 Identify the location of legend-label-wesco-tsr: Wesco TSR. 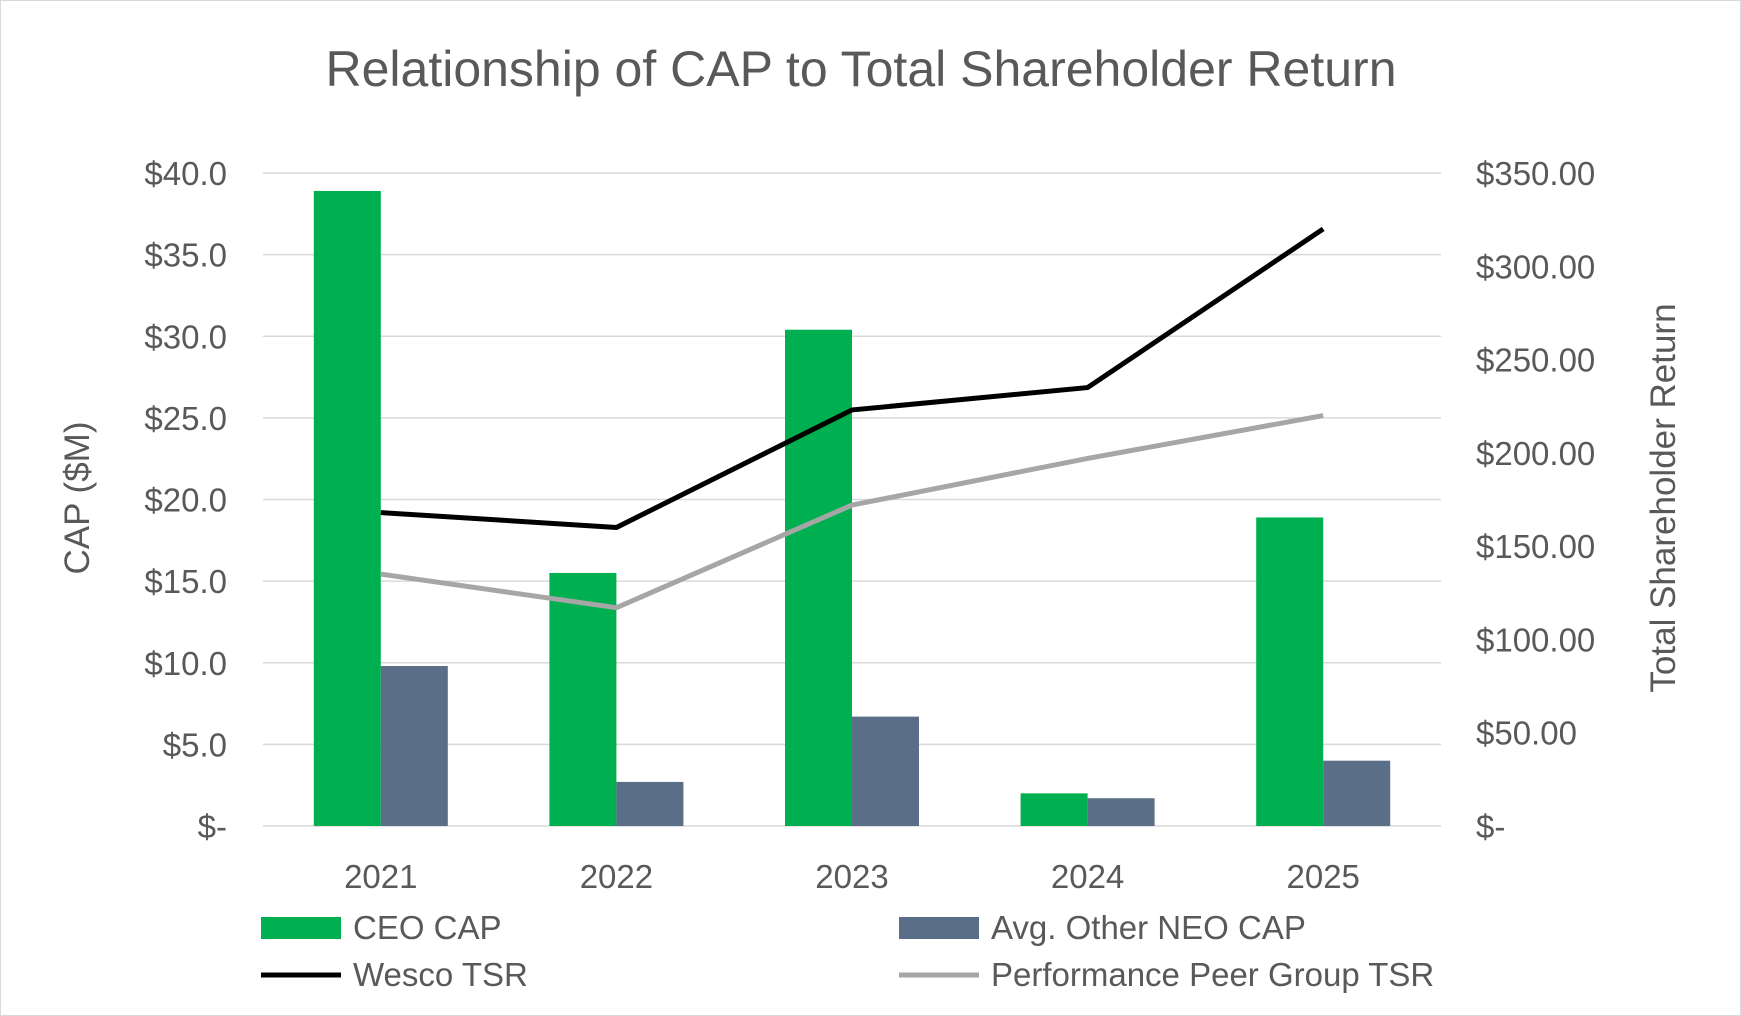
(440, 974).